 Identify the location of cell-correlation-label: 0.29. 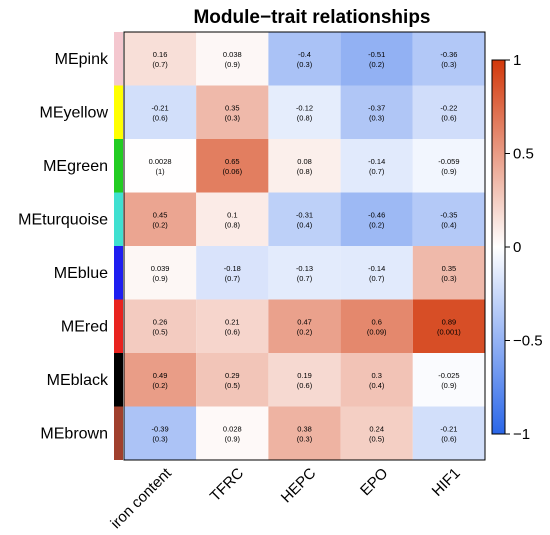
(232, 375).